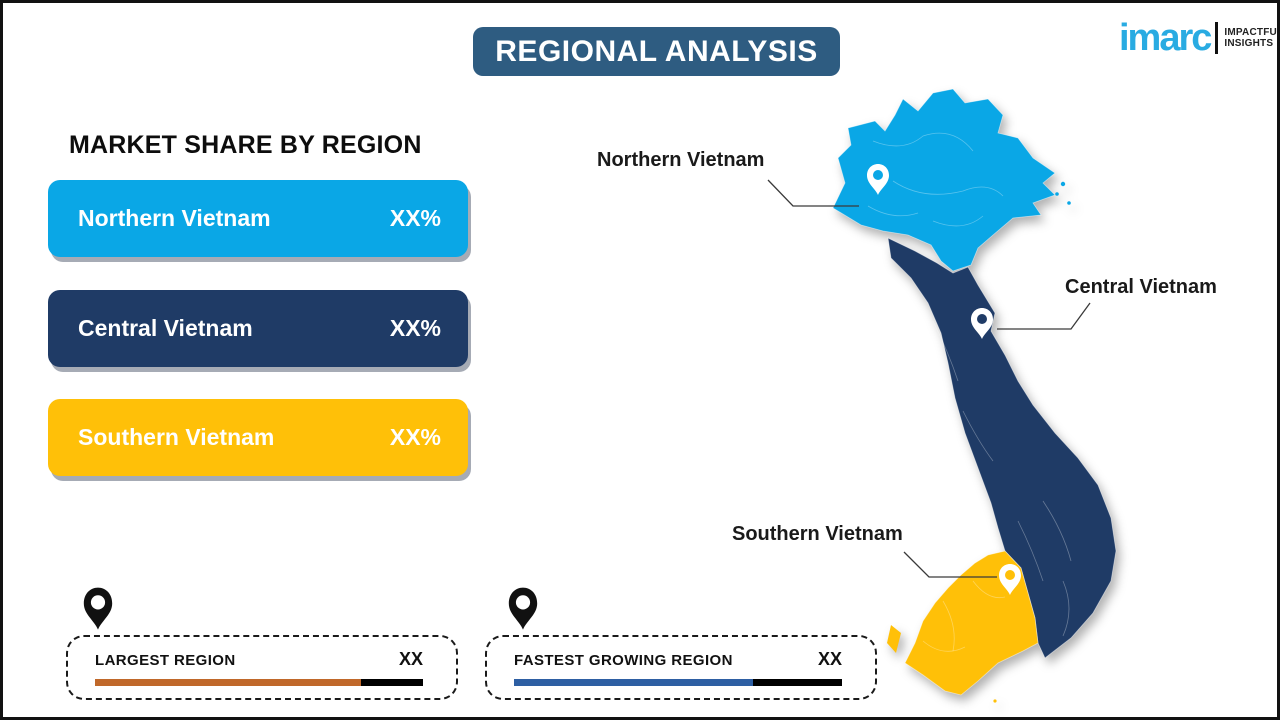 Image resolution: width=1280 pixels, height=720 pixels. Describe the element at coordinates (1141, 287) in the screenshot. I see `map-label-central: Central Vietnam` at that location.